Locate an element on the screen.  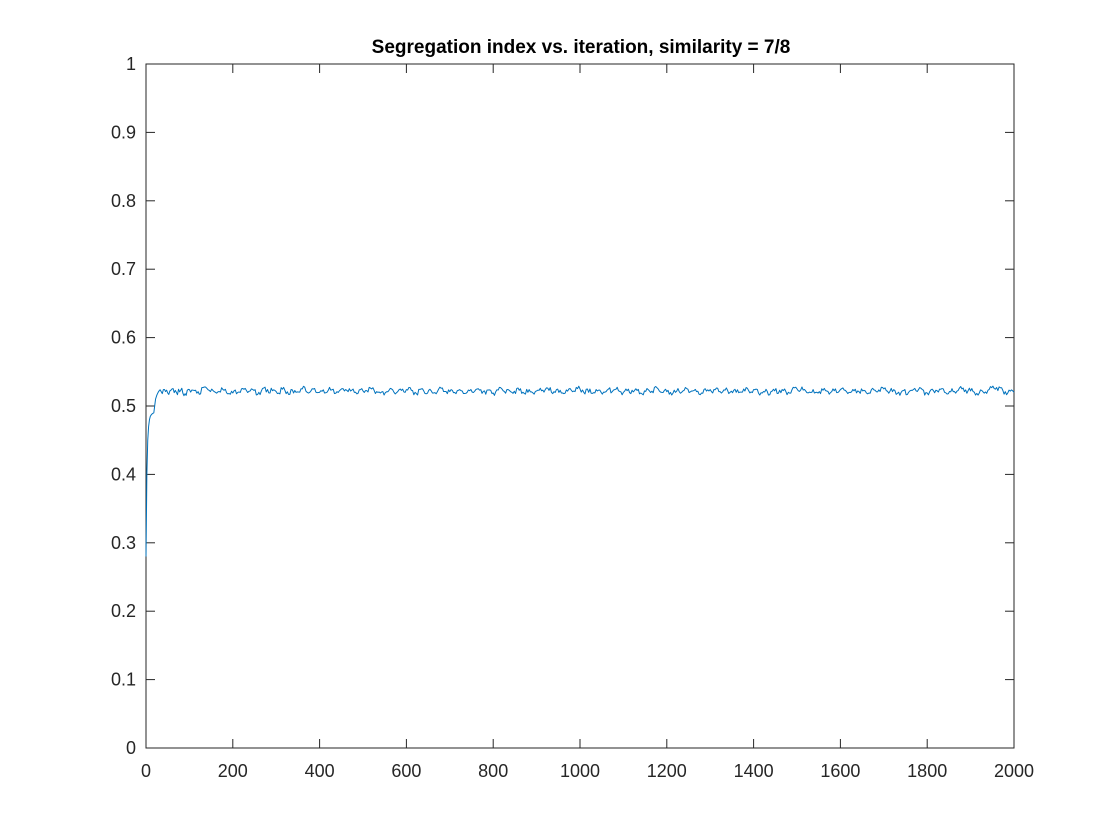
x-tick-label: 600 is located at coordinates (406, 771).